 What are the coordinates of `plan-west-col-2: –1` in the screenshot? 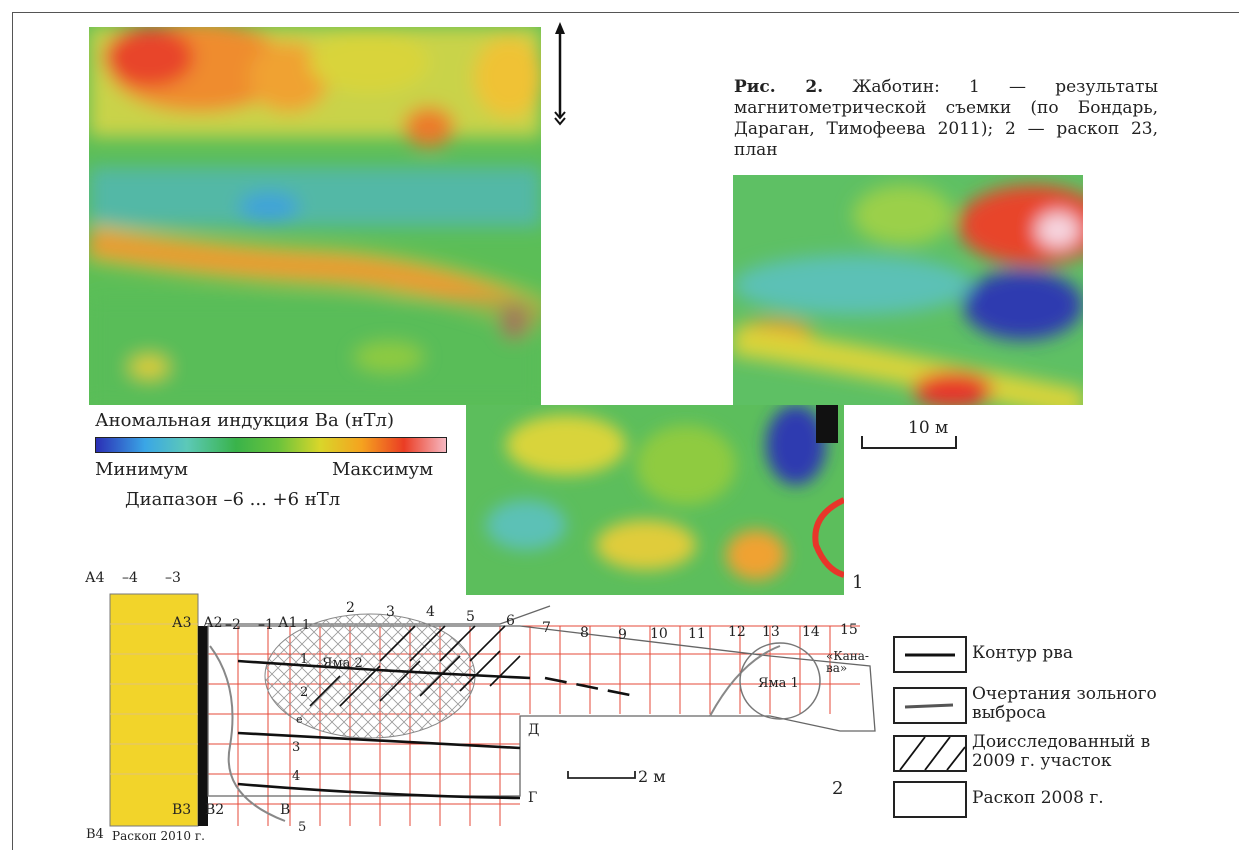 It's located at (266, 625).